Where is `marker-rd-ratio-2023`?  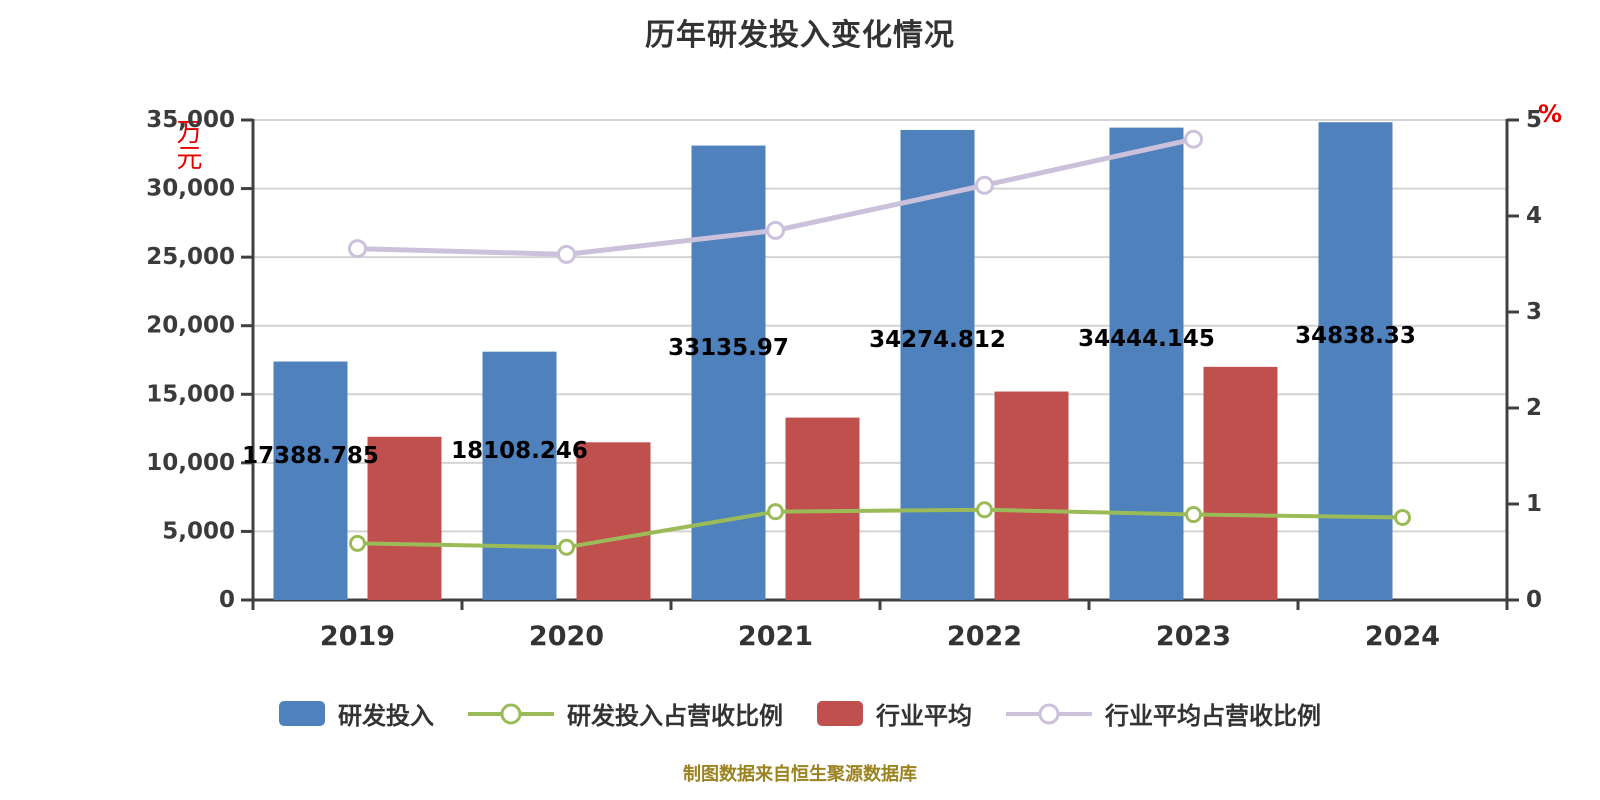 marker-rd-ratio-2023 is located at coordinates (1193, 515).